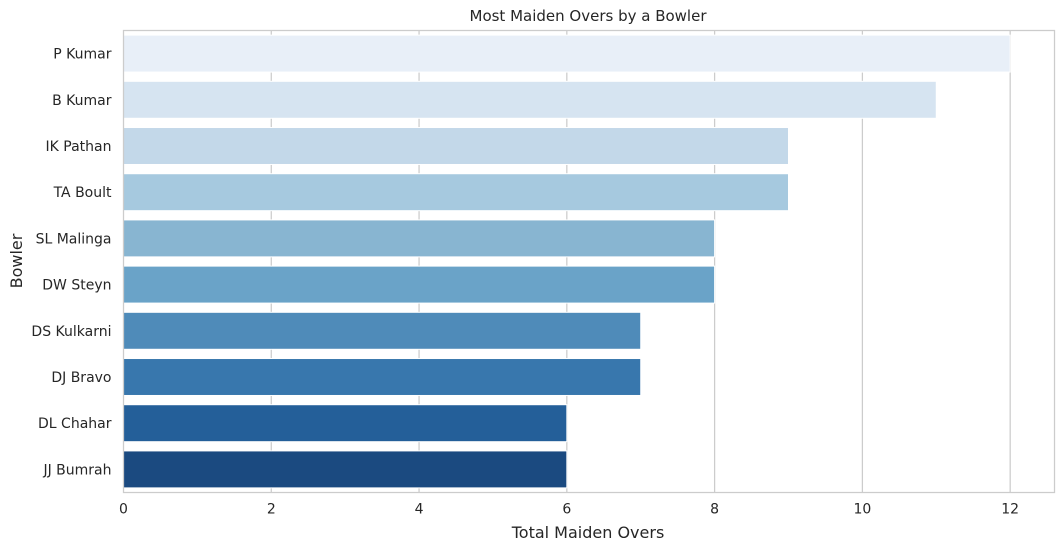 The width and height of the screenshot is (1064, 554). What do you see at coordinates (382, 377) in the screenshot?
I see `bar-dj-bravo` at bounding box center [382, 377].